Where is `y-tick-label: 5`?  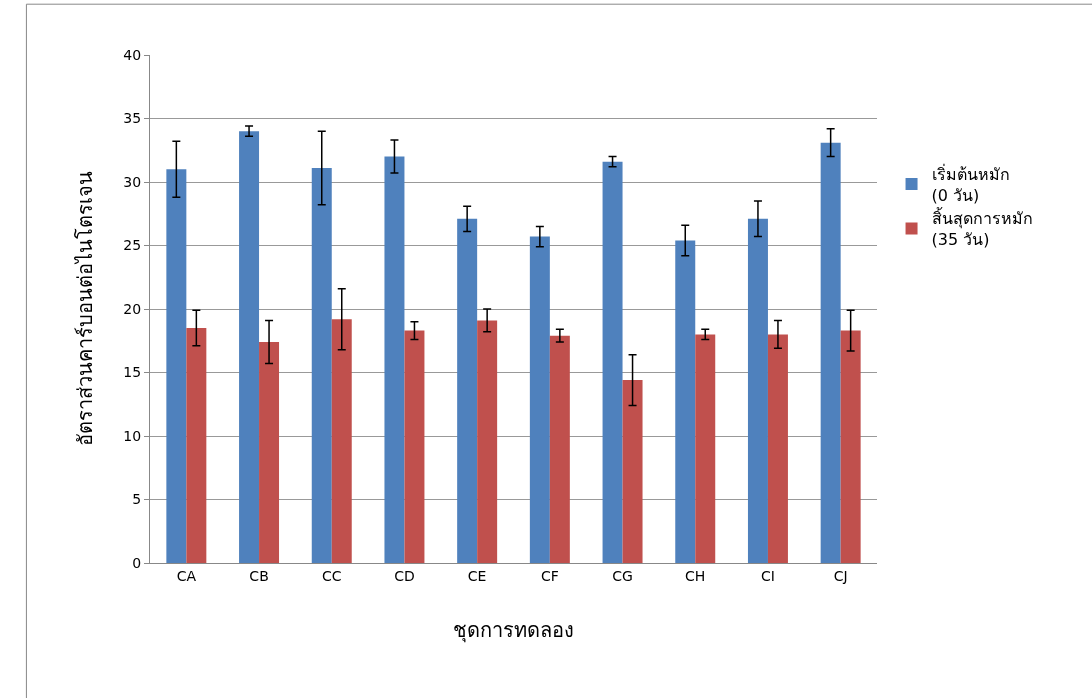
y-tick-label: 5 is located at coordinates (137, 499).